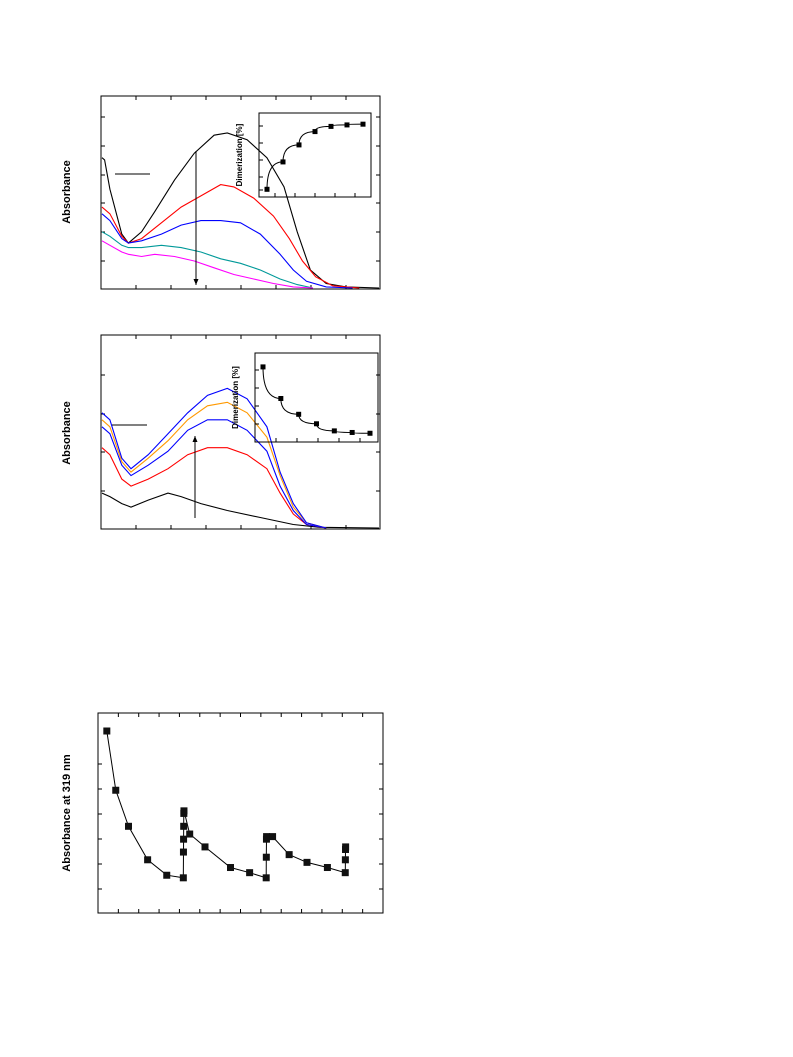 The width and height of the screenshot is (793, 1057). I want to click on spectrum-panel-1-trend-arrow-head, so click(196, 282).